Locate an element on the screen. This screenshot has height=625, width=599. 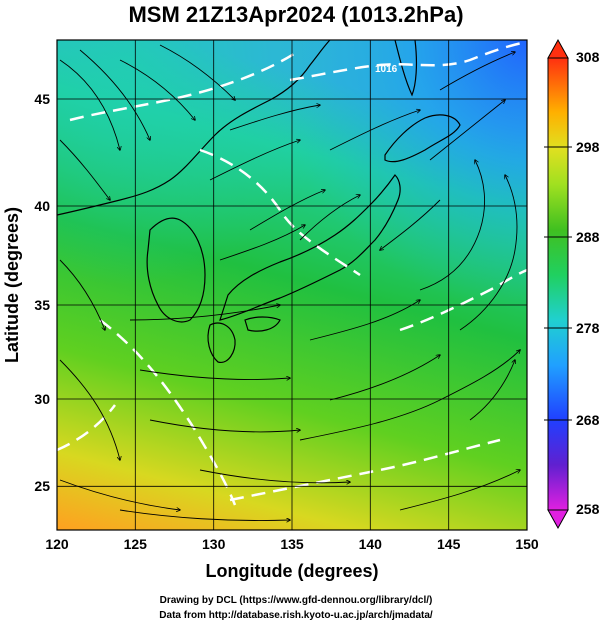
y-tick-label: 40 is located at coordinates (42, 206).